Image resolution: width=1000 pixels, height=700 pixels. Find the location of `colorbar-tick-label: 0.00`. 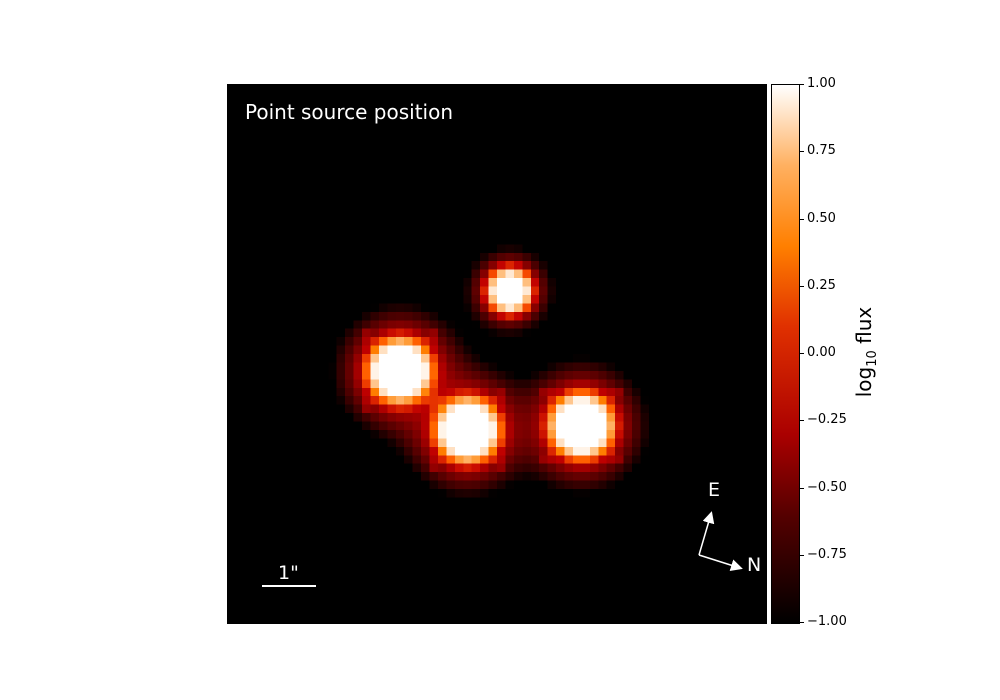

colorbar-tick-label: 0.00 is located at coordinates (821, 352).